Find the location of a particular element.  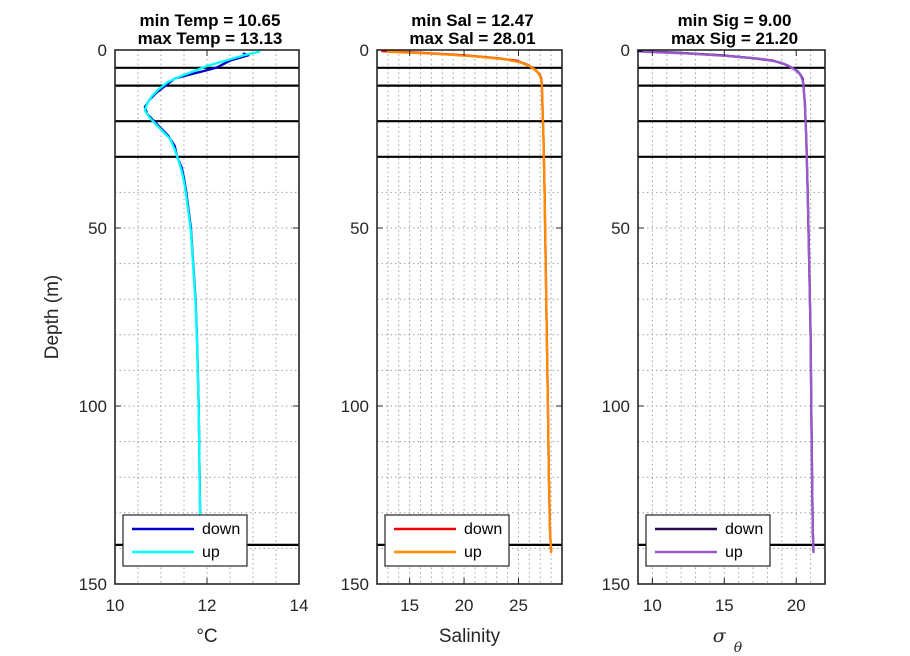

x-ticks: 15 20 25 is located at coordinates (464, 332).